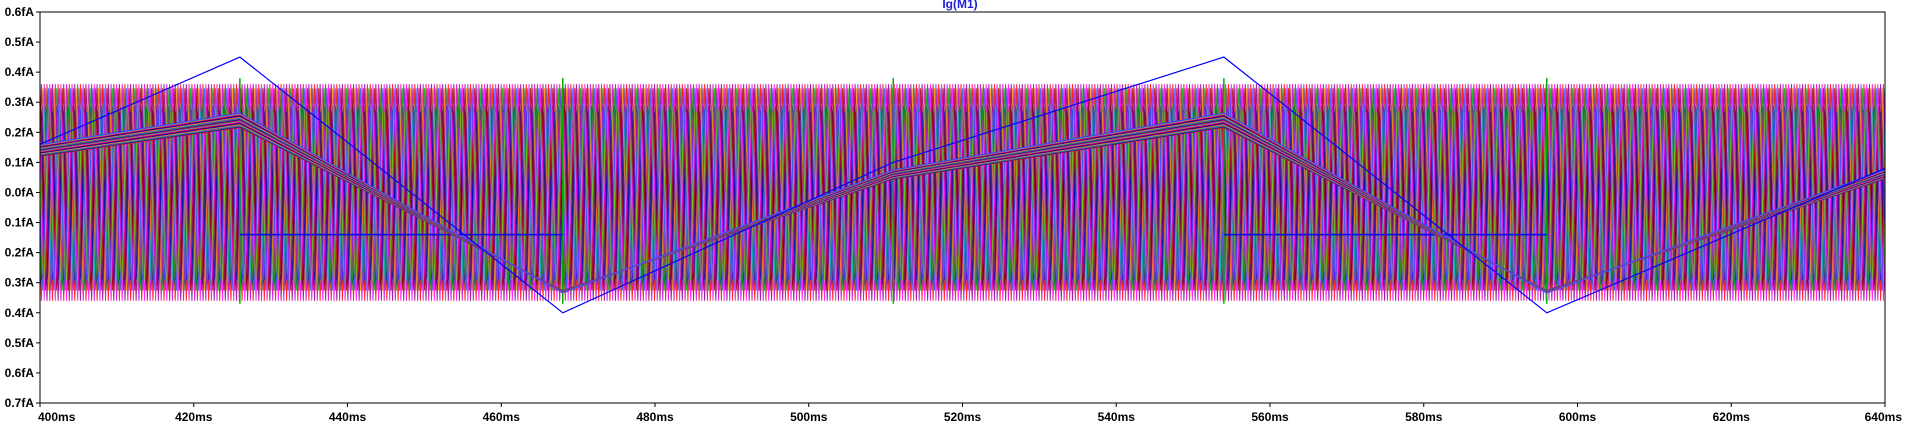 This screenshot has width=1905, height=426. Describe the element at coordinates (20, 343) in the screenshot. I see `y-tick-label-12: 0.5fA` at that location.